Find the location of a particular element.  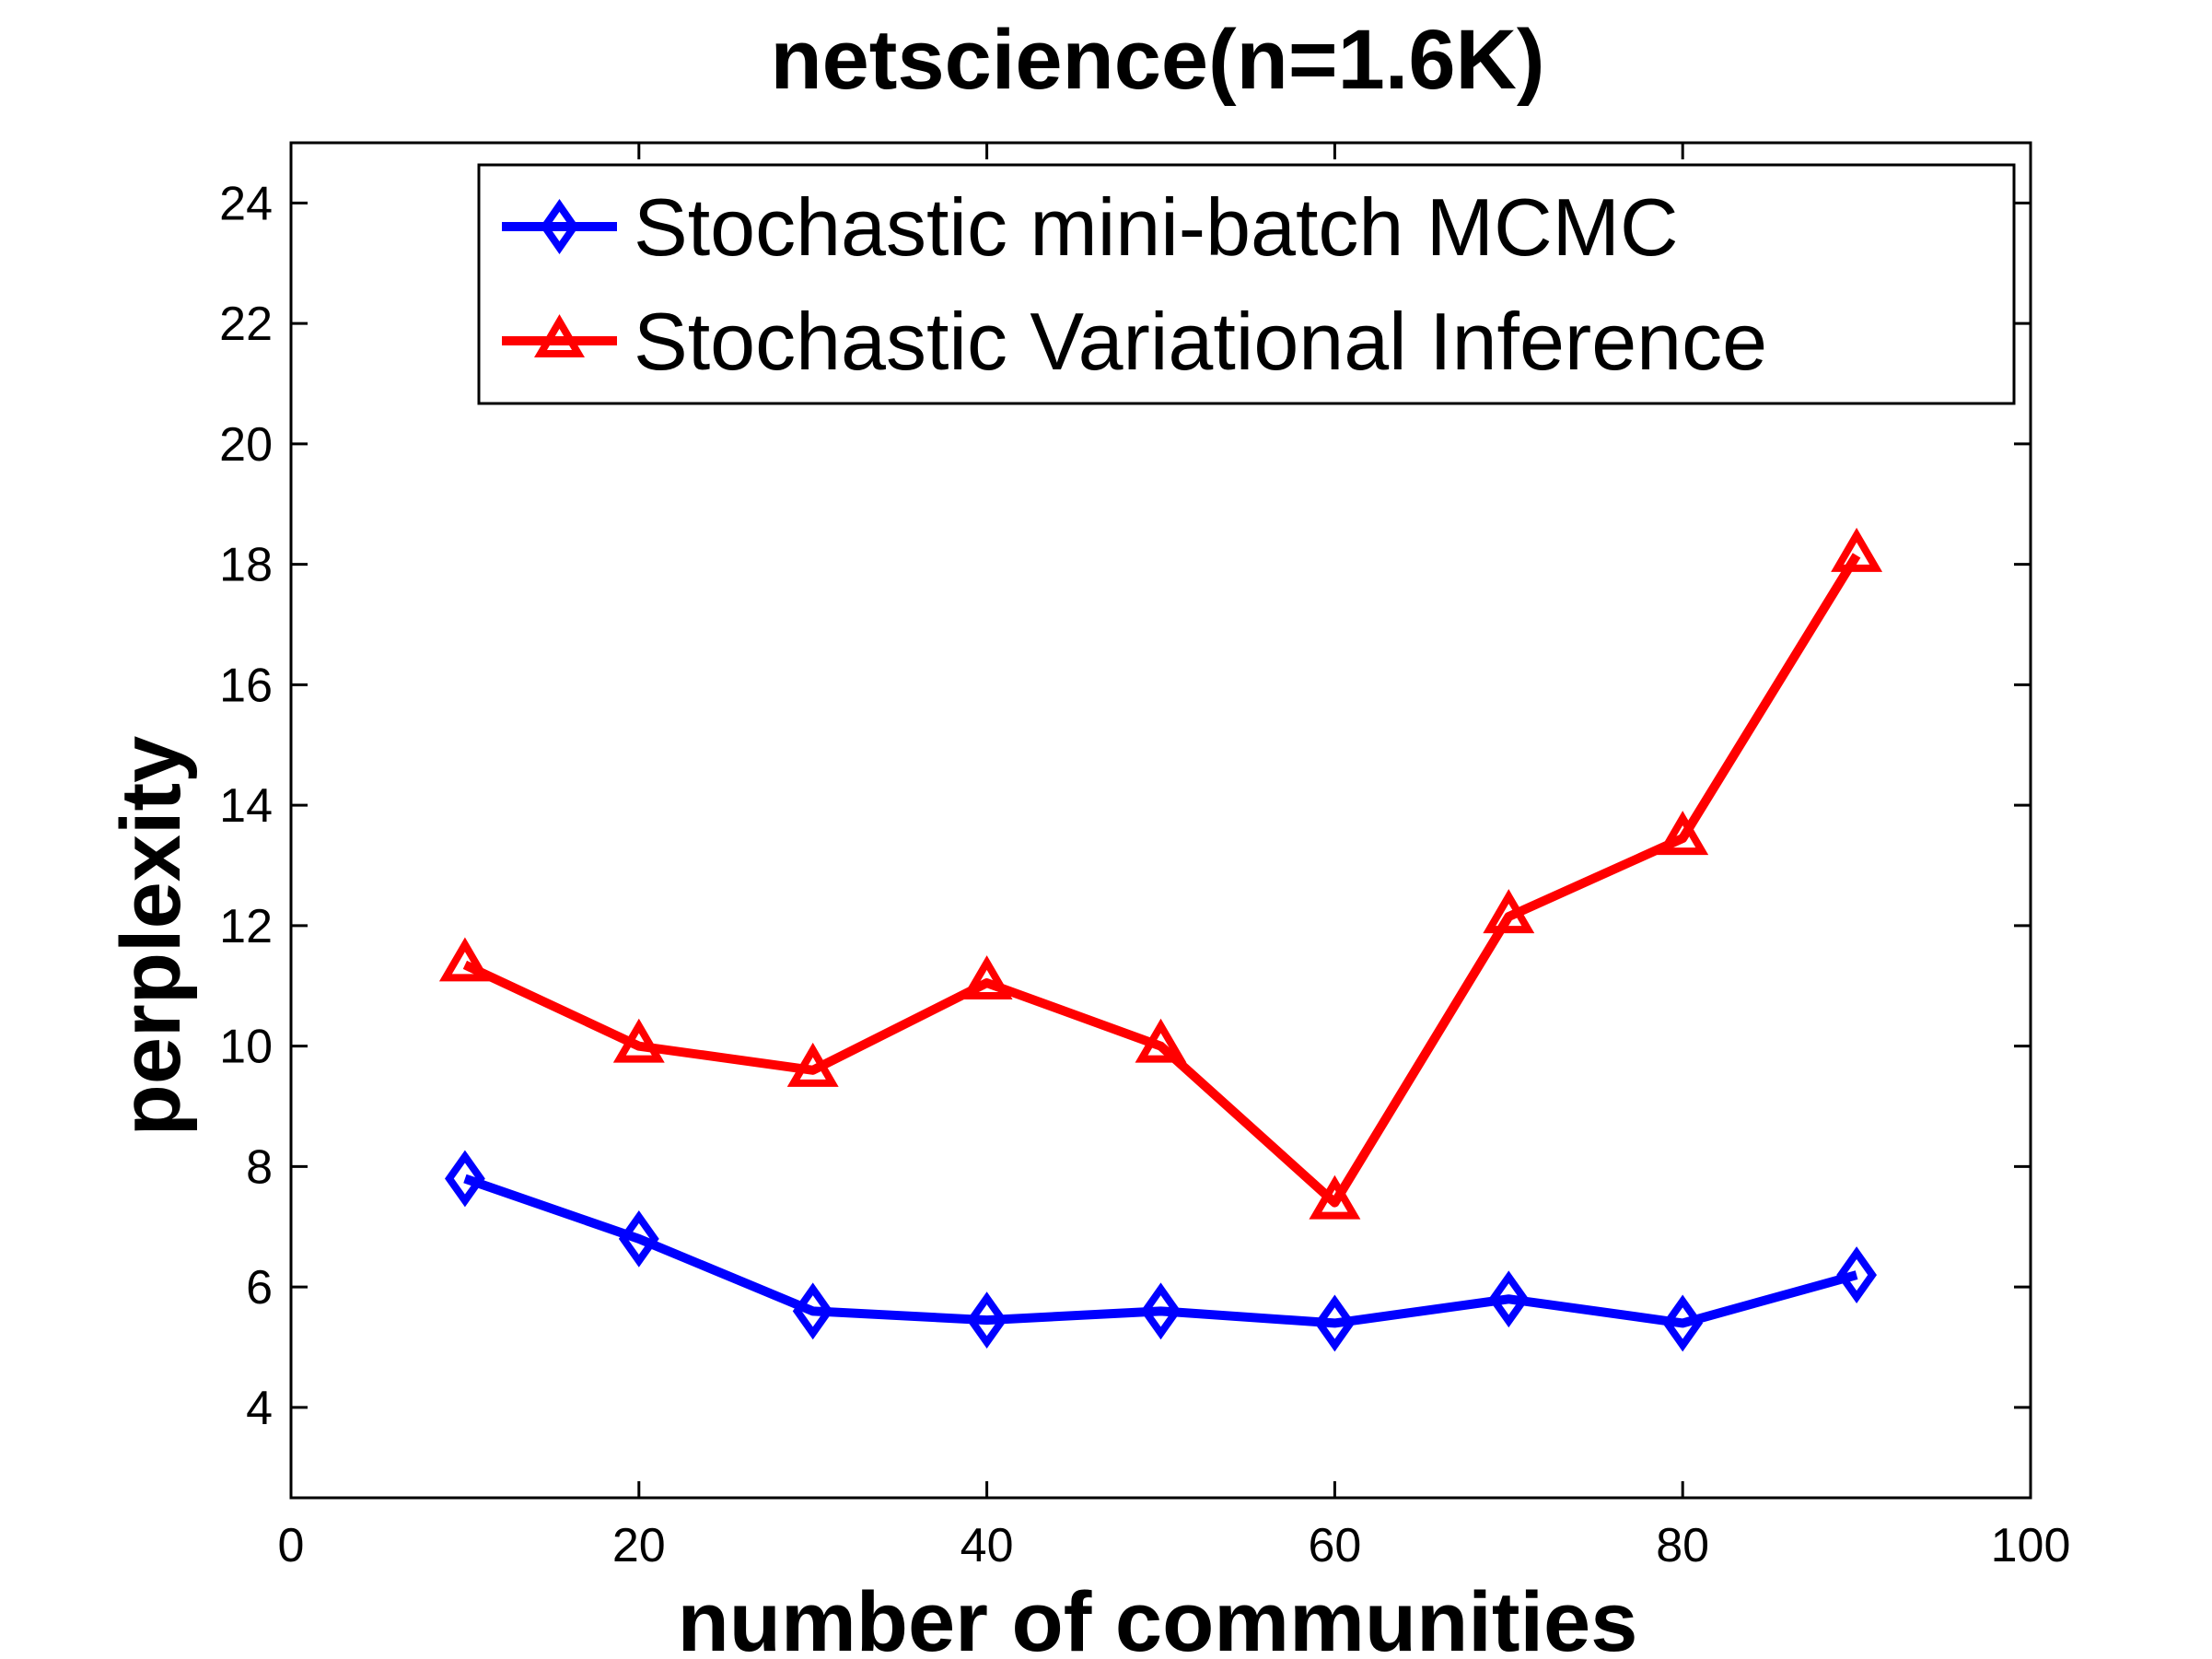

series-line is located at coordinates (1161, 1251).